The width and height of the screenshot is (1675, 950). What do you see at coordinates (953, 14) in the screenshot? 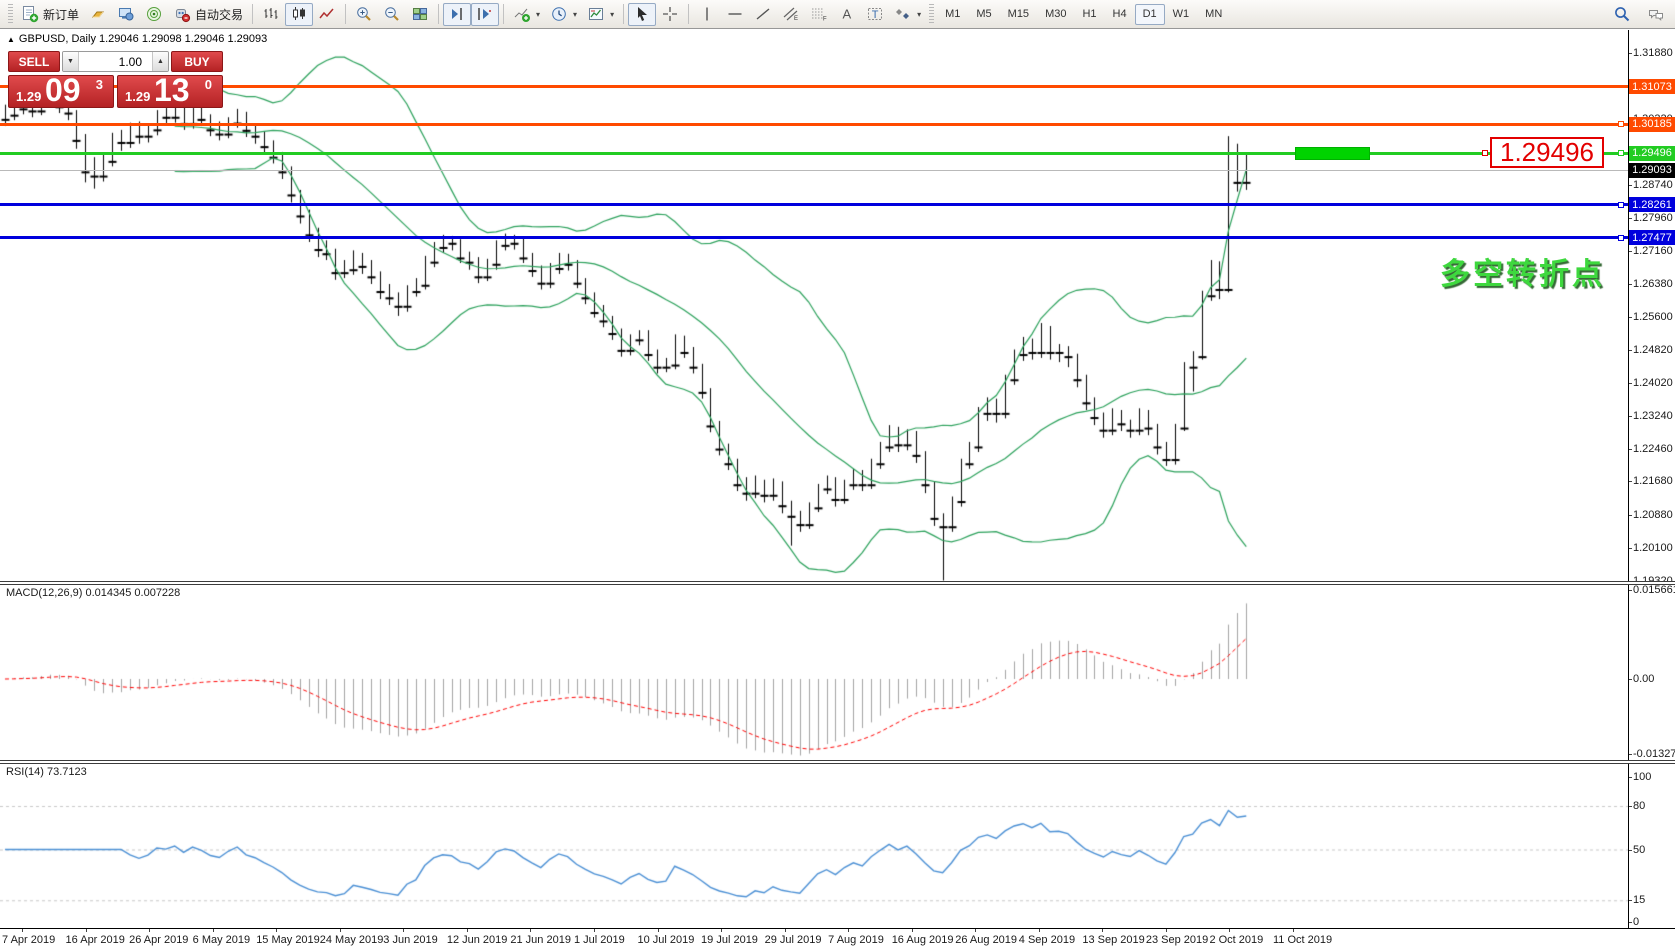
I see `timeframe-button-m1: M1` at bounding box center [953, 14].